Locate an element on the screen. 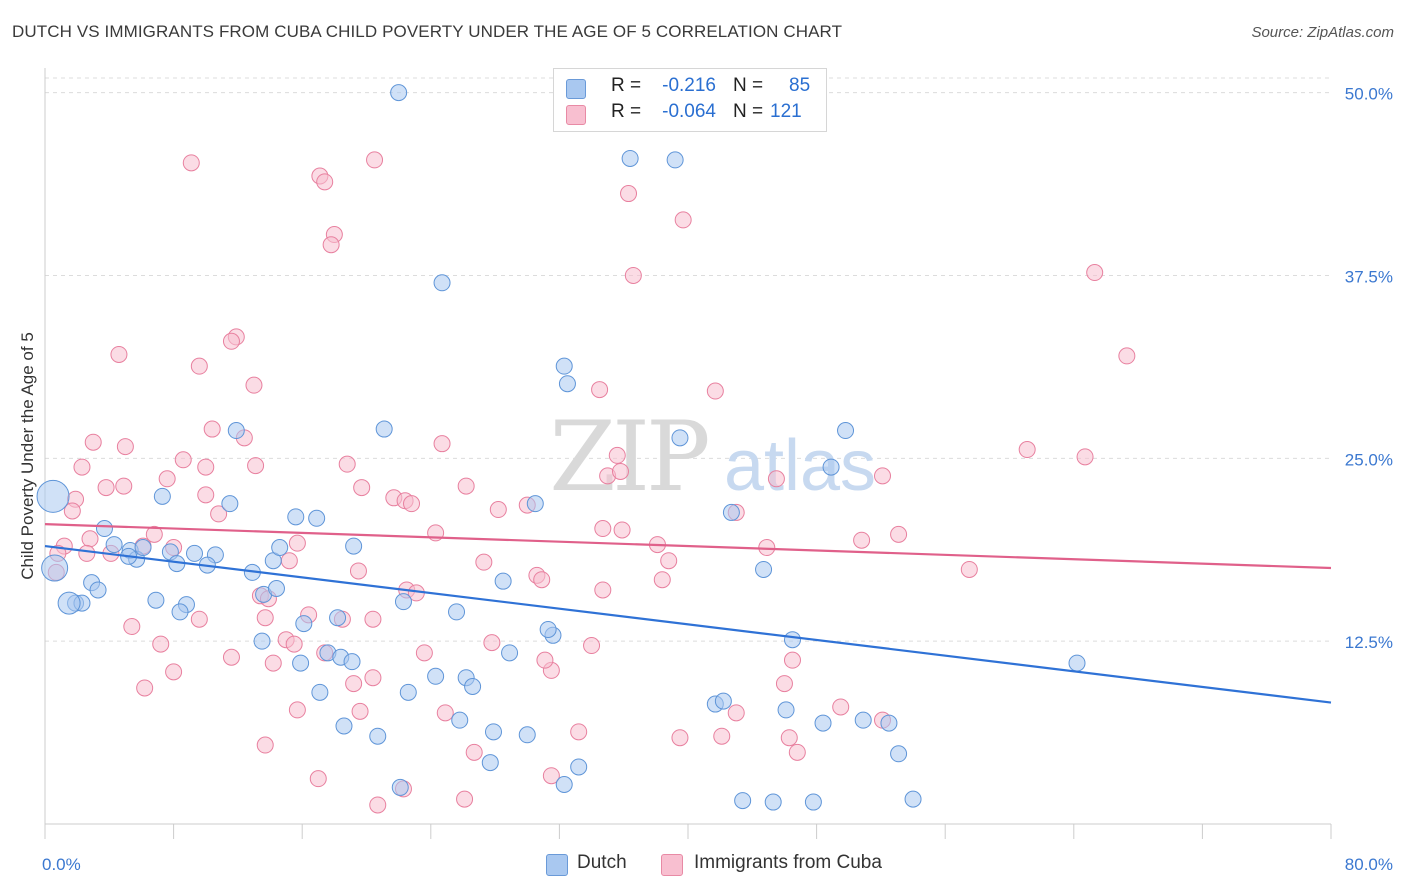  n-label: N = is located at coordinates (748, 111).